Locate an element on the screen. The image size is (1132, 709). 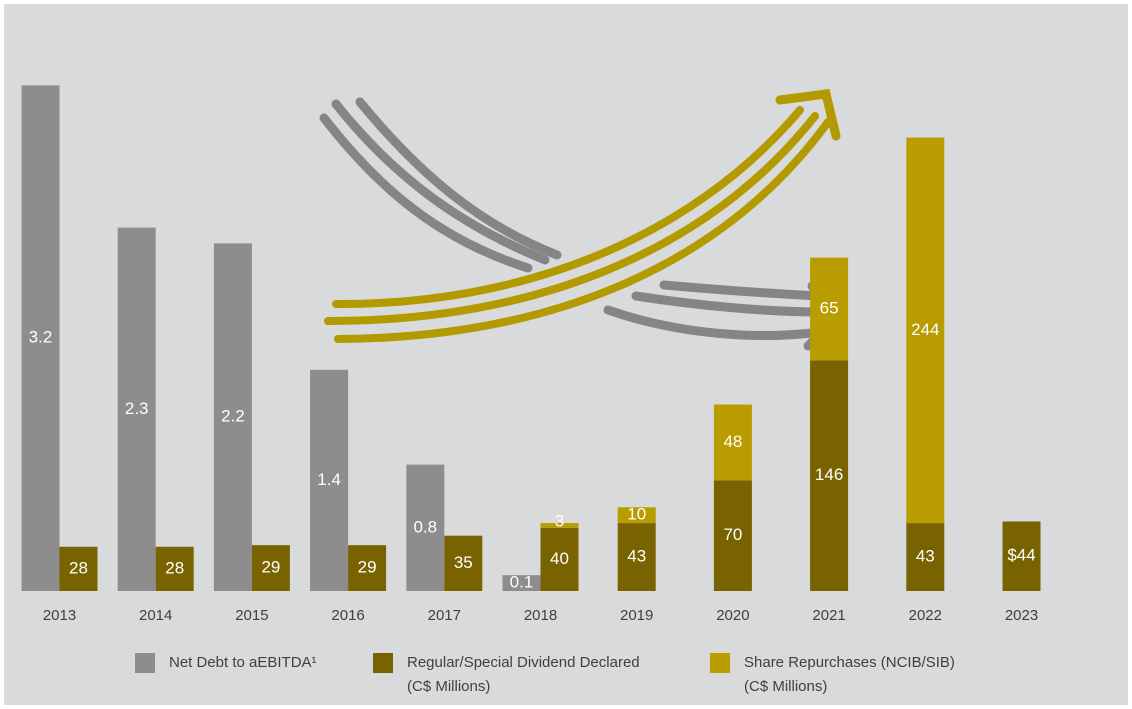
dividend-bar-2022 is located at coordinates (925, 557).